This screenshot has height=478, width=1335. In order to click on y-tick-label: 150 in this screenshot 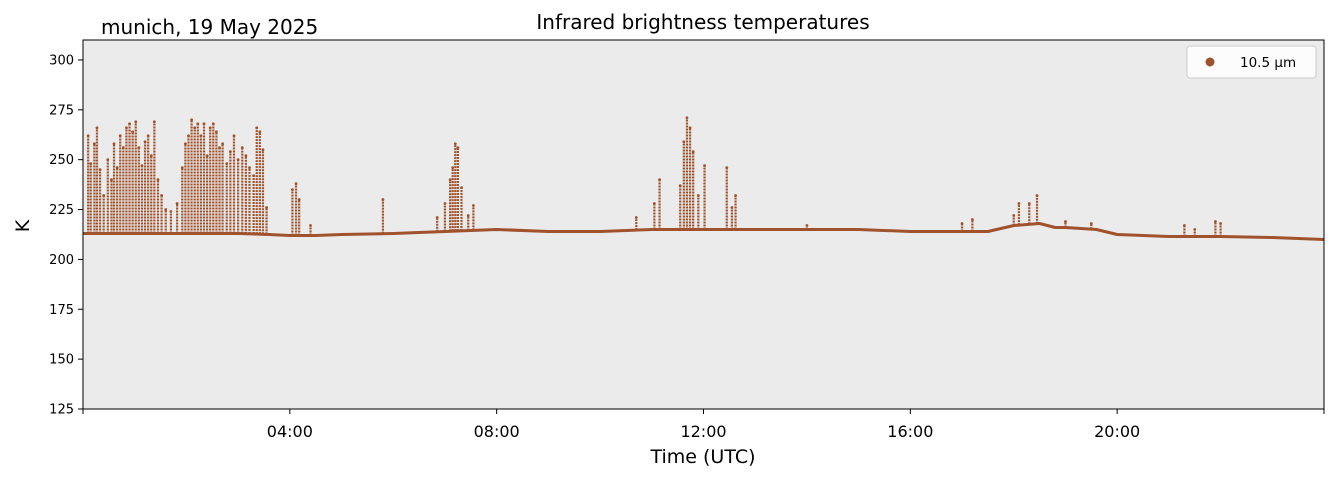, I will do `click(61, 360)`.